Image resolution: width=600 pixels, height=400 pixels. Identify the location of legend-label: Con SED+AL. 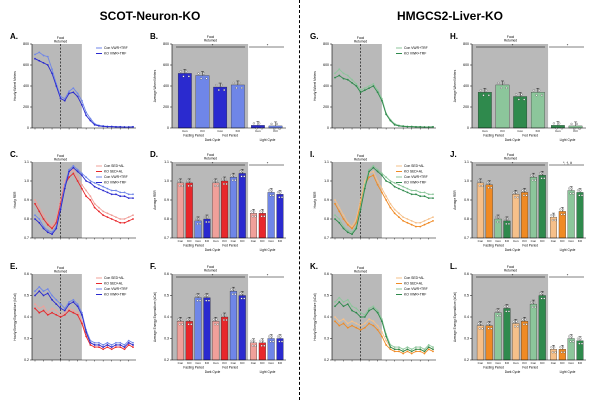
(414, 278).